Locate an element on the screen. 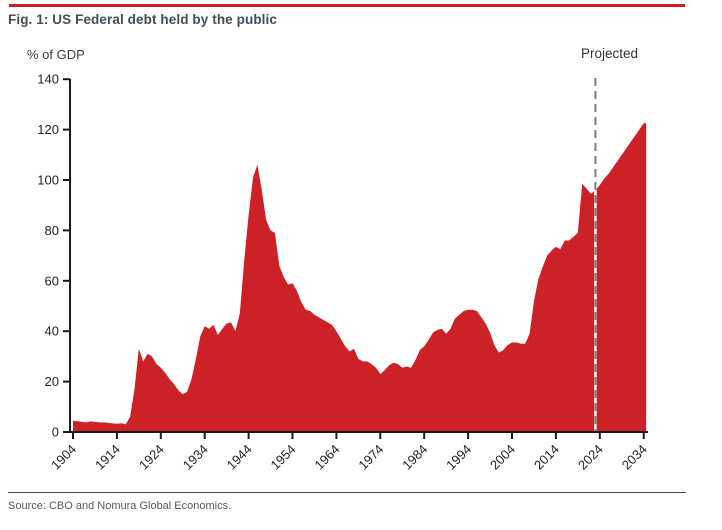  x-tick-label: 1954 is located at coordinates (283, 457).